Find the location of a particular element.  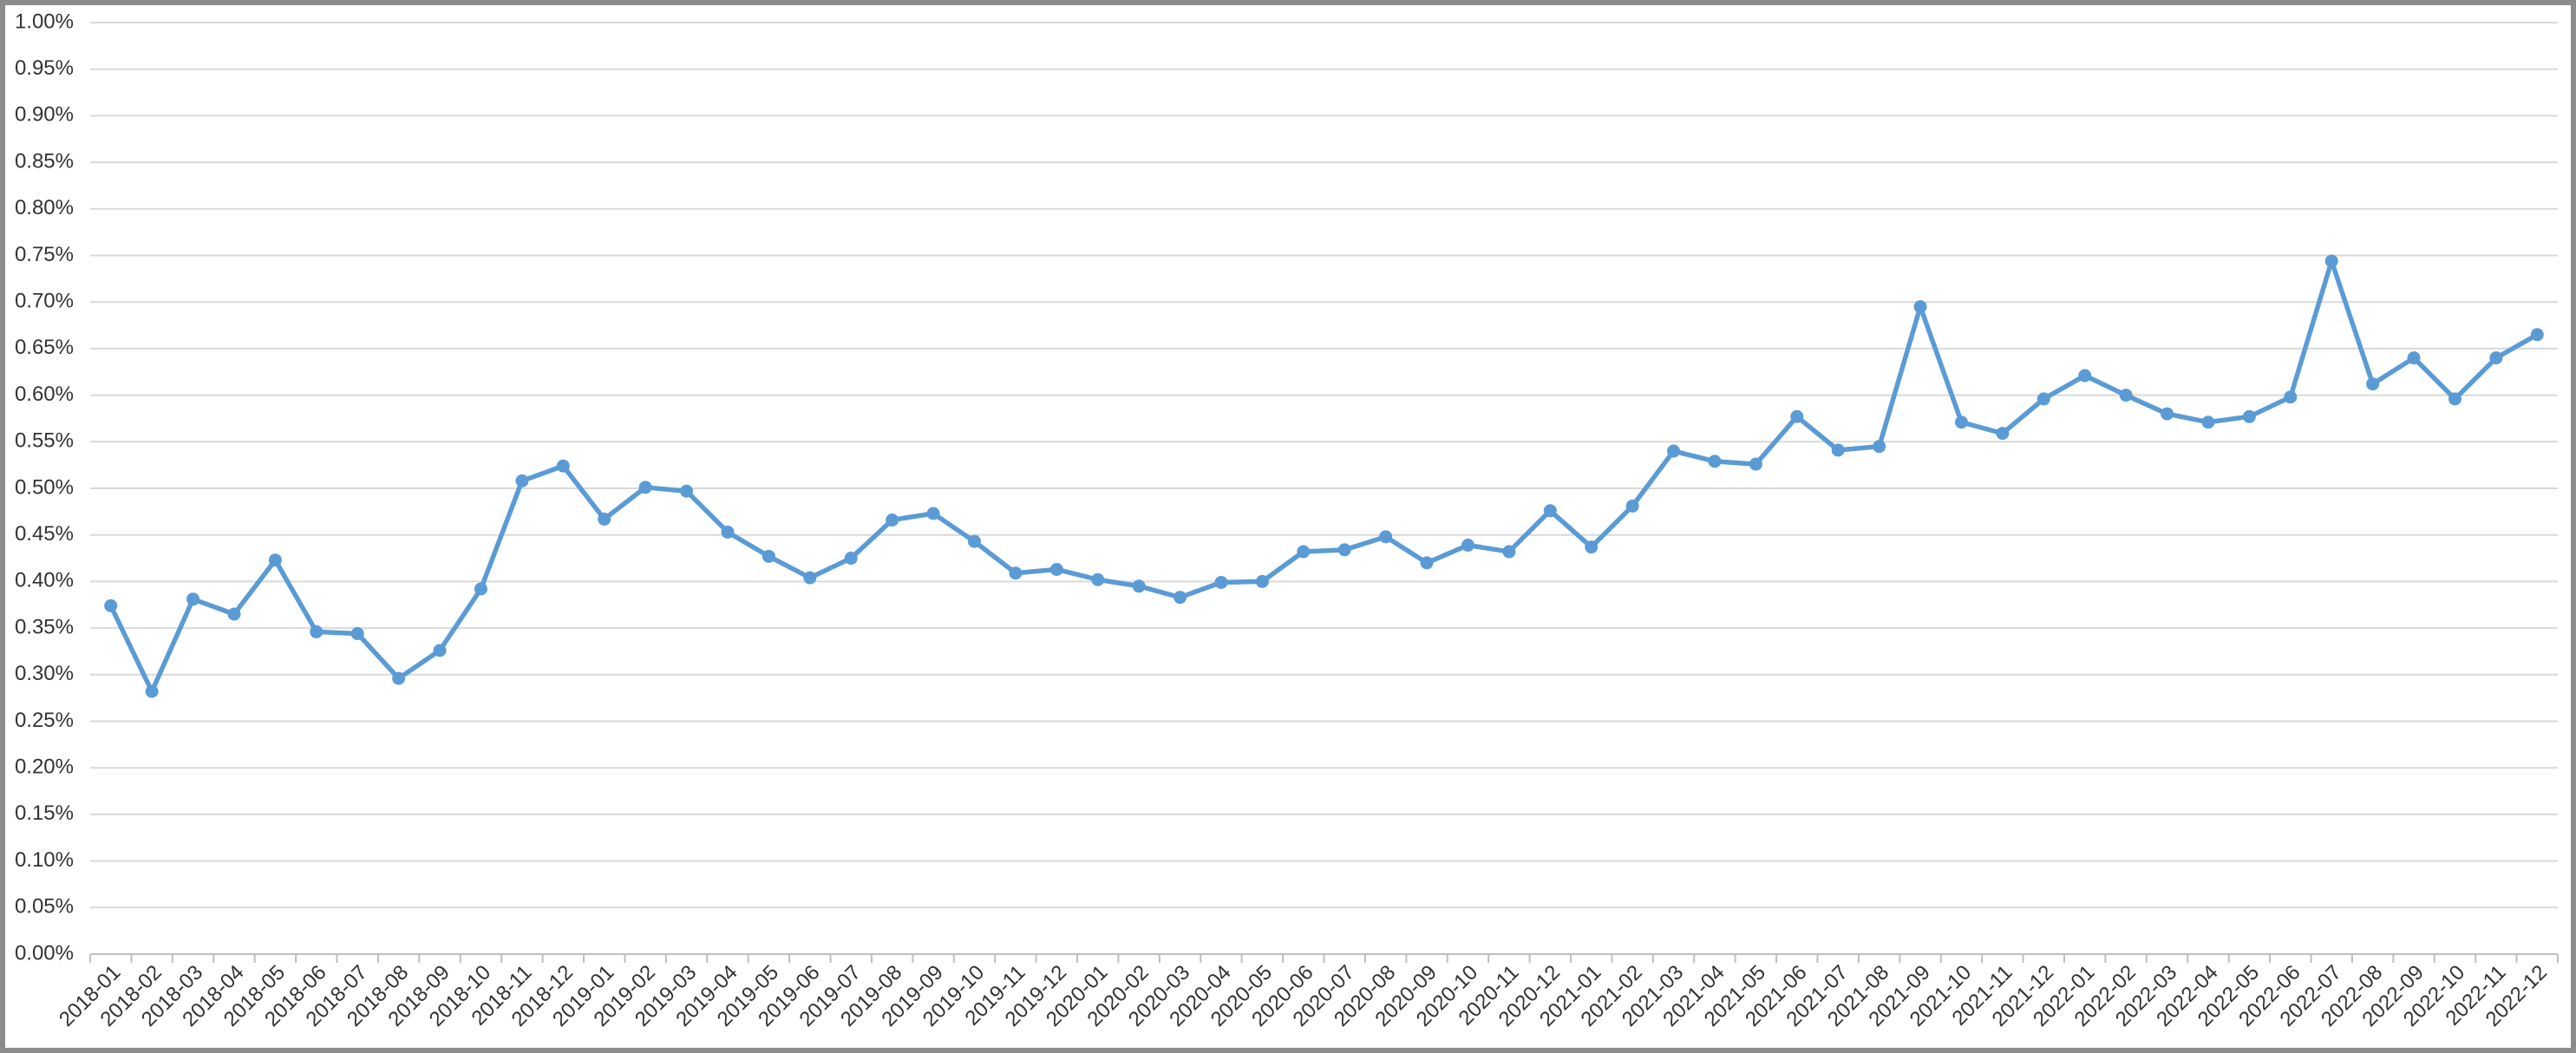

y-tick-label: 0.70% is located at coordinates (44, 302).